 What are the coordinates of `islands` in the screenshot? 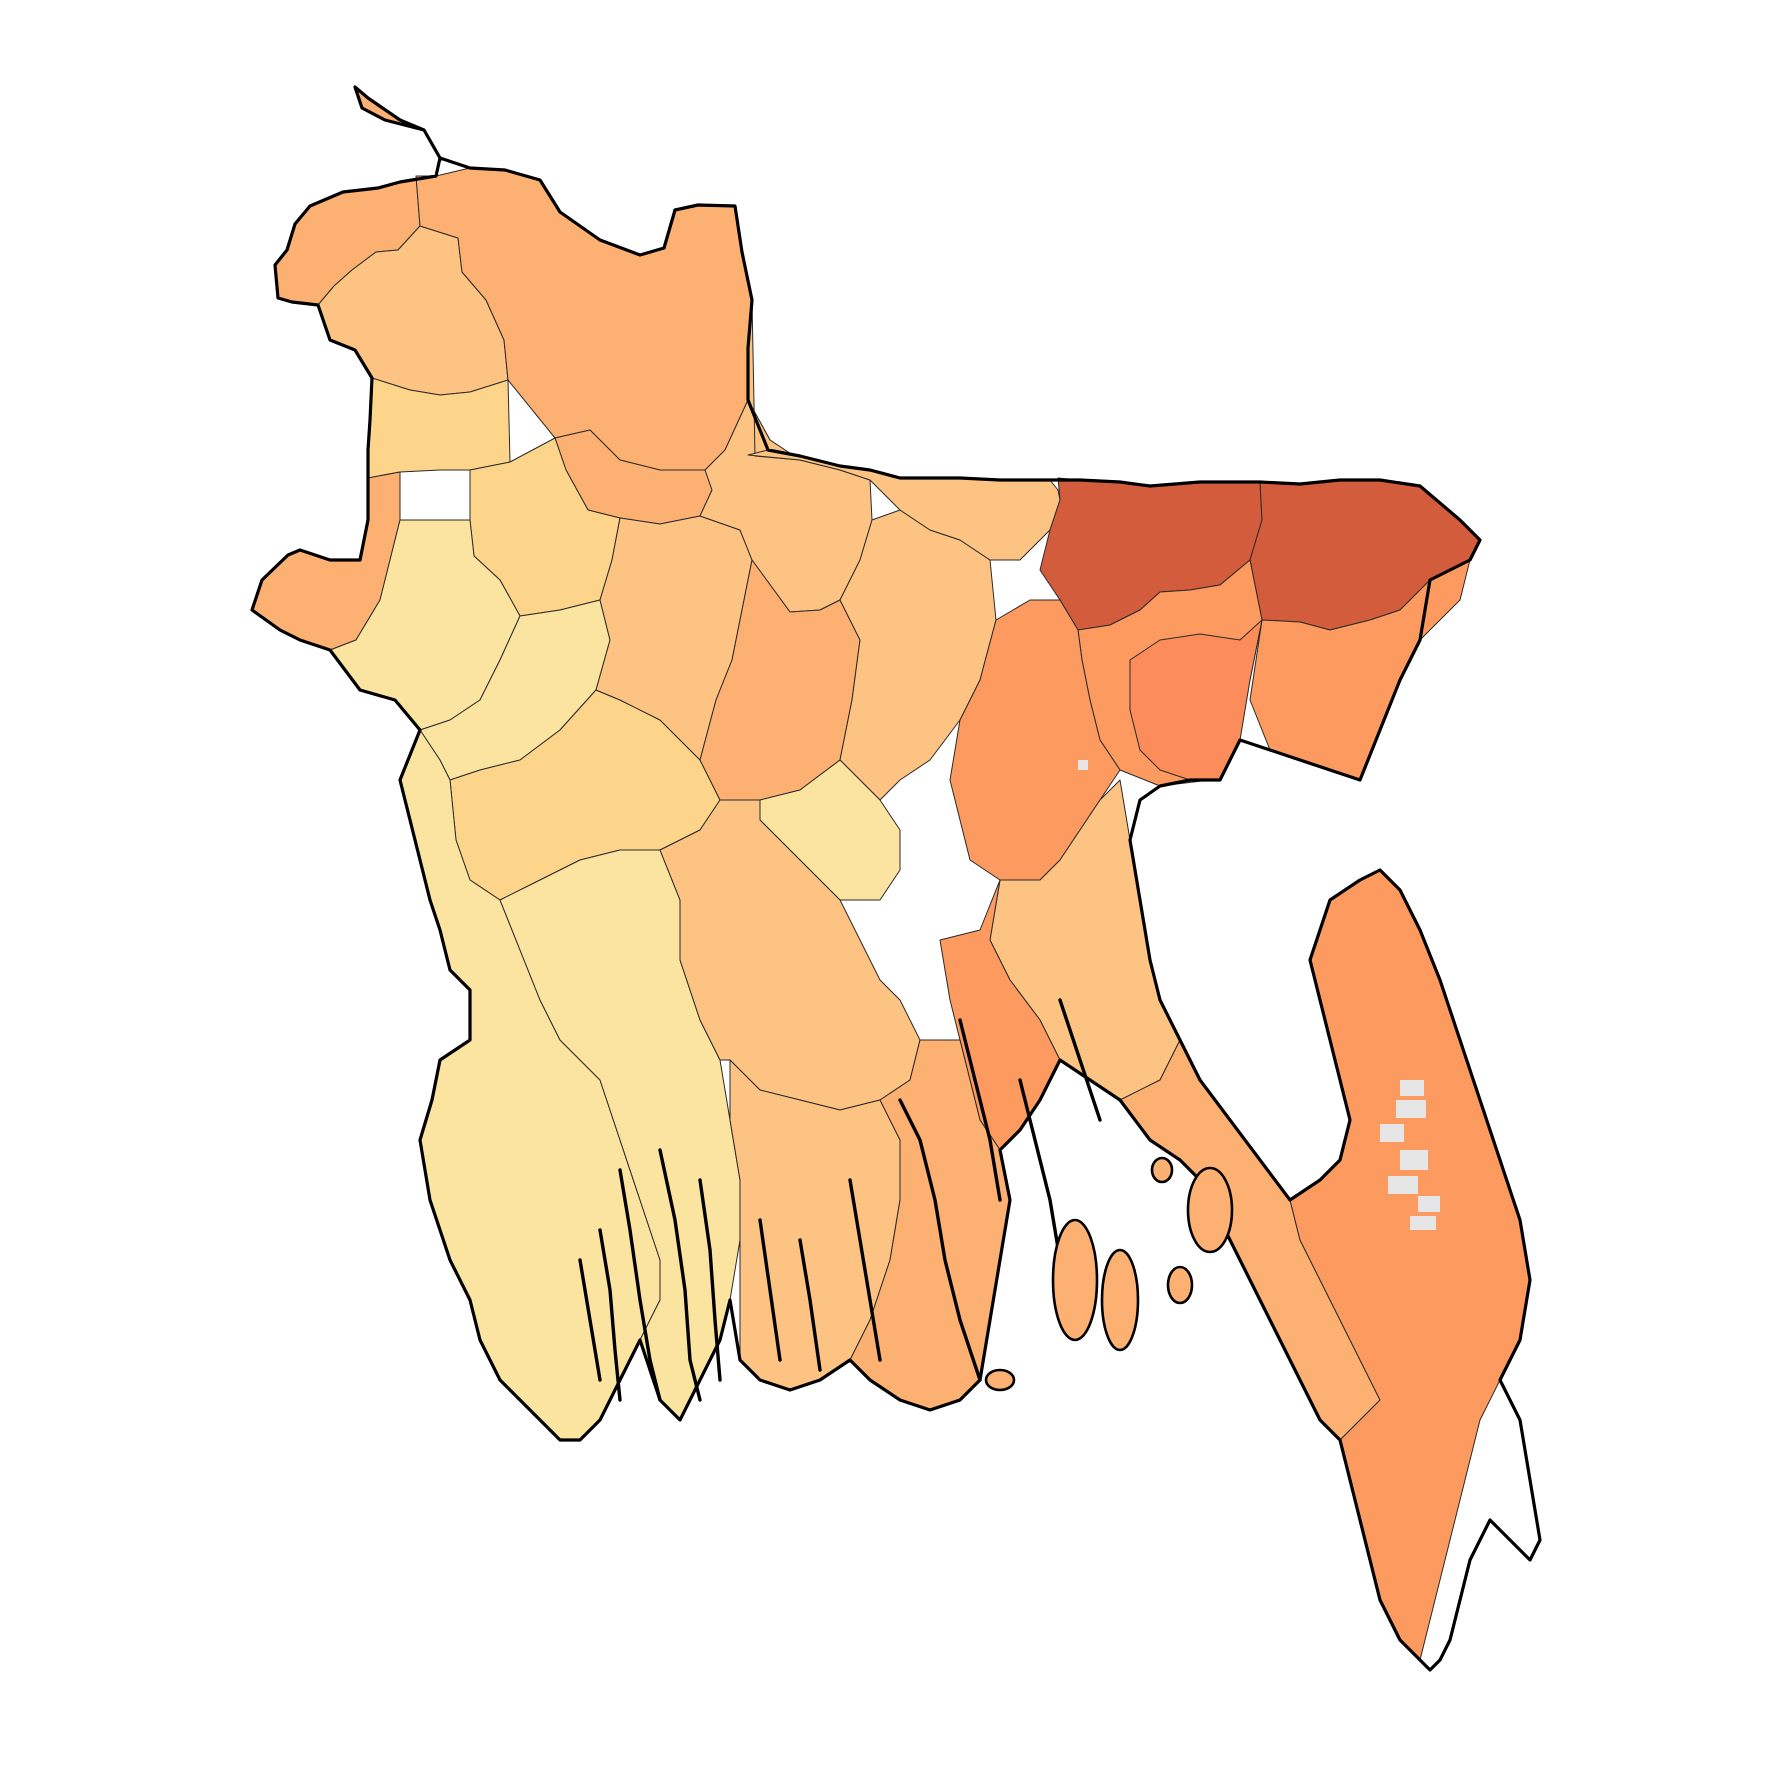 It's located at (1109, 1274).